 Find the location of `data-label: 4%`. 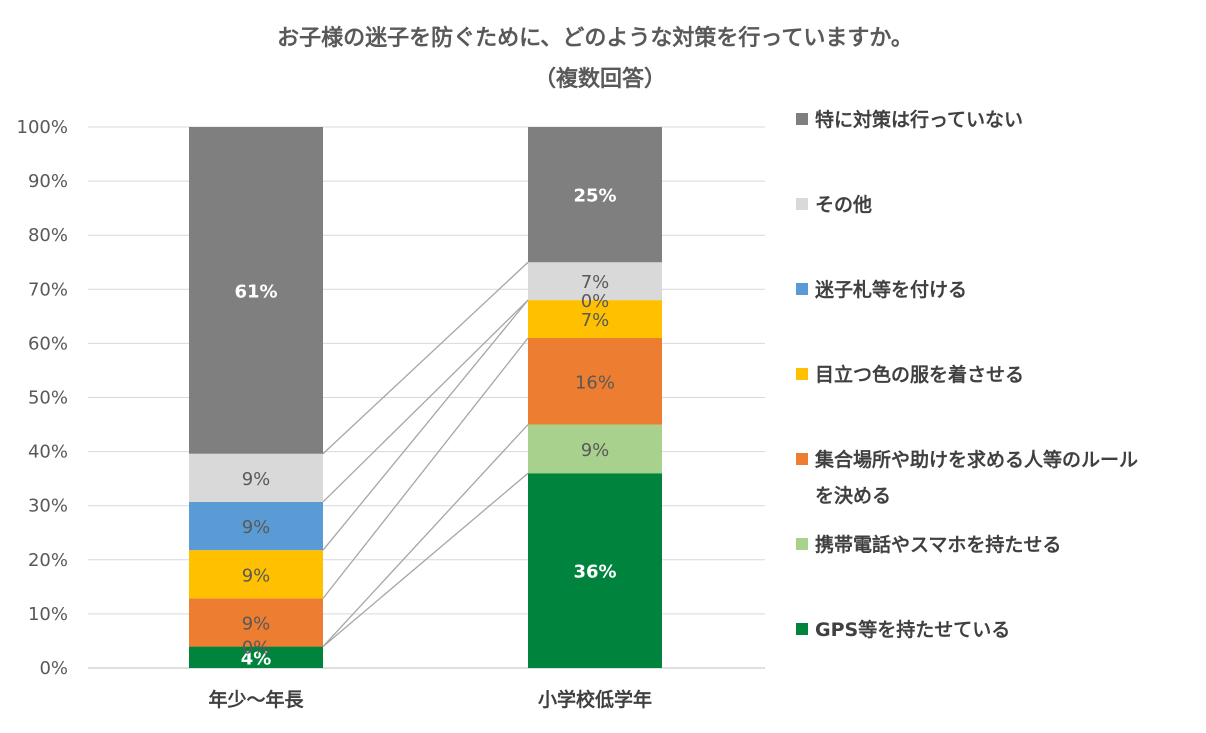

data-label: 4% is located at coordinates (256, 658).